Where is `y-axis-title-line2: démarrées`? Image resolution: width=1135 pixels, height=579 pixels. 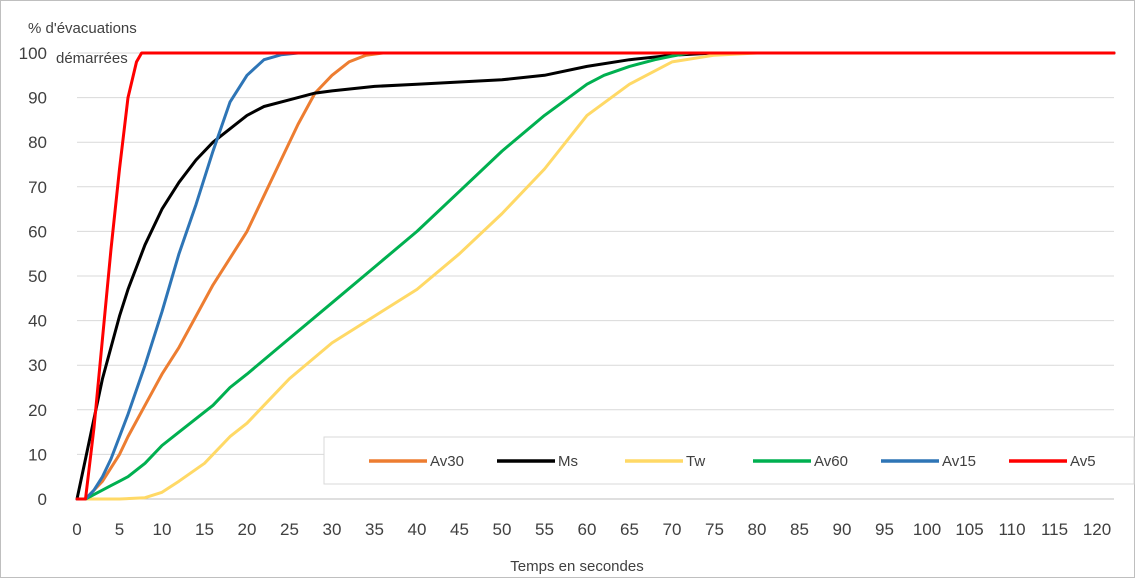 y-axis-title-line2: démarrées is located at coordinates (92, 58).